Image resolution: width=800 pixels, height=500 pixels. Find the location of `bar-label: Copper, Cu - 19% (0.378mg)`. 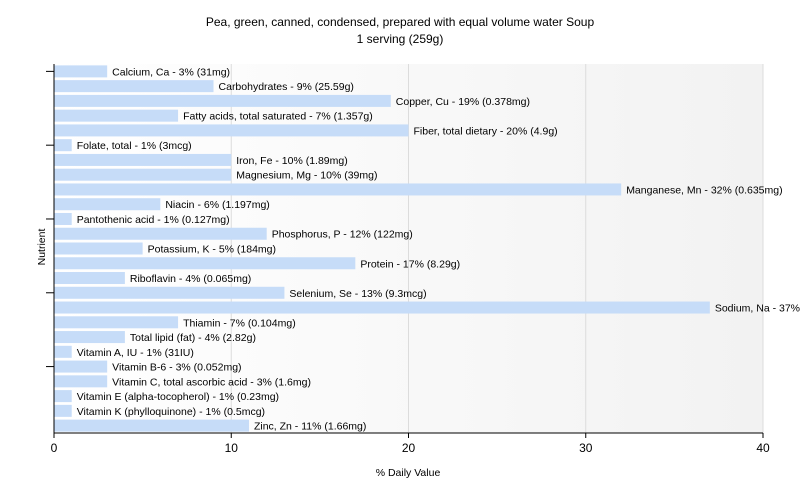

bar-label: Copper, Cu - 19% (0.378mg) is located at coordinates (463, 102).